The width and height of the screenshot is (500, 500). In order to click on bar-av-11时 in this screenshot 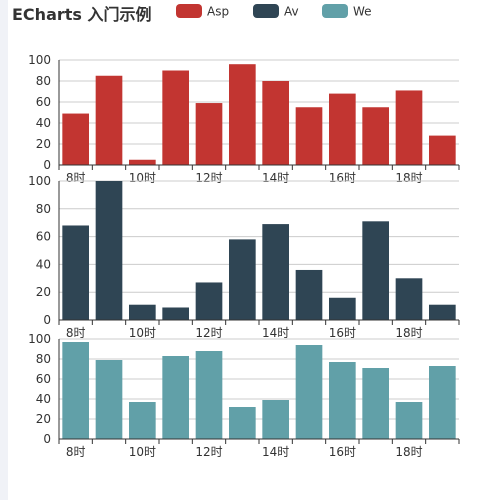, I will do `click(175, 313)`.